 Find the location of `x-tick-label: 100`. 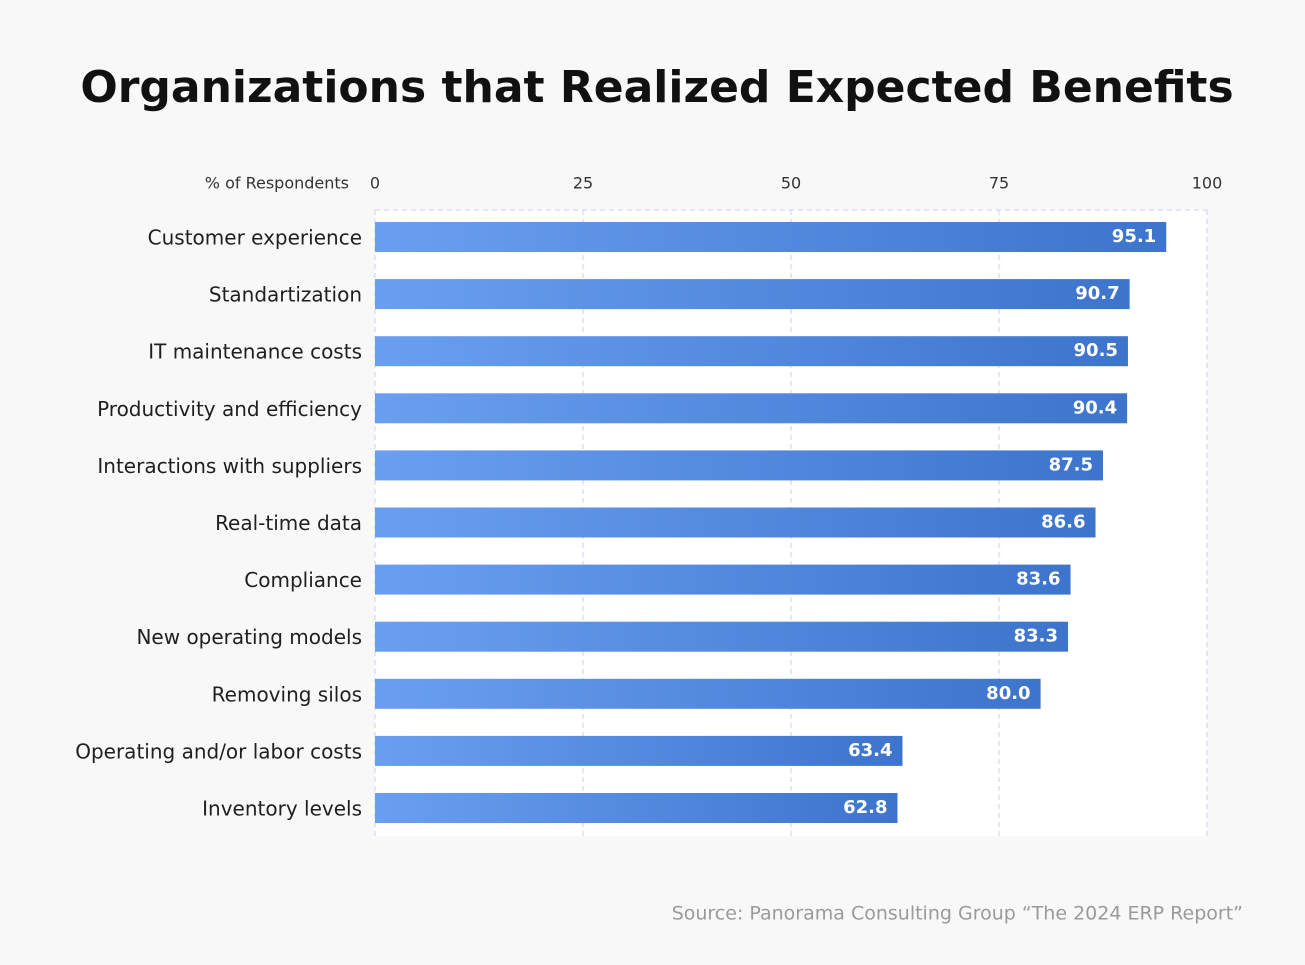

x-tick-label: 100 is located at coordinates (1207, 183).